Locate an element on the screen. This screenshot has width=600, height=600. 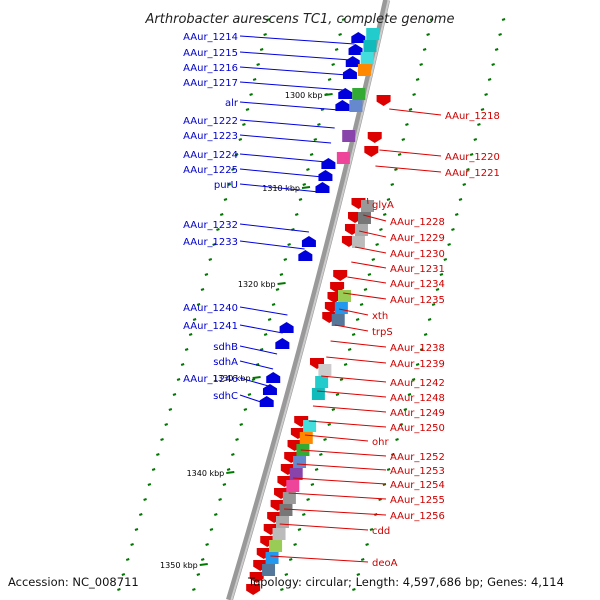
left-gene-label: AAur_1216 is located at coordinates (210, 68).